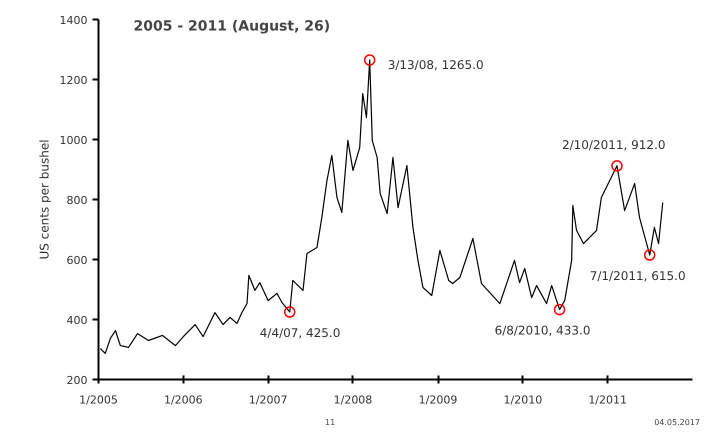 The height and width of the screenshot is (441, 704). What do you see at coordinates (77, 200) in the screenshot?
I see `y-tick-label: 800` at bounding box center [77, 200].